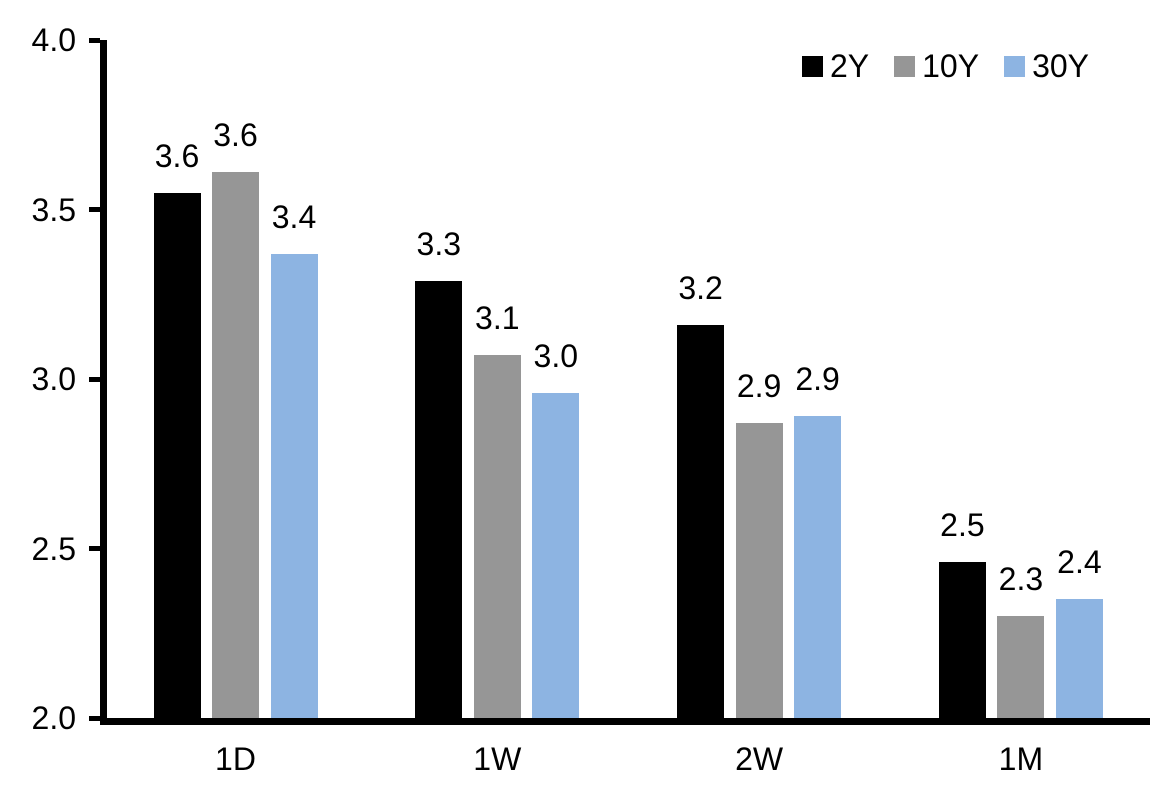 Image resolution: width=1152 pixels, height=795 pixels. I want to click on y-axis-tick-label: 2.0, so click(53, 718).